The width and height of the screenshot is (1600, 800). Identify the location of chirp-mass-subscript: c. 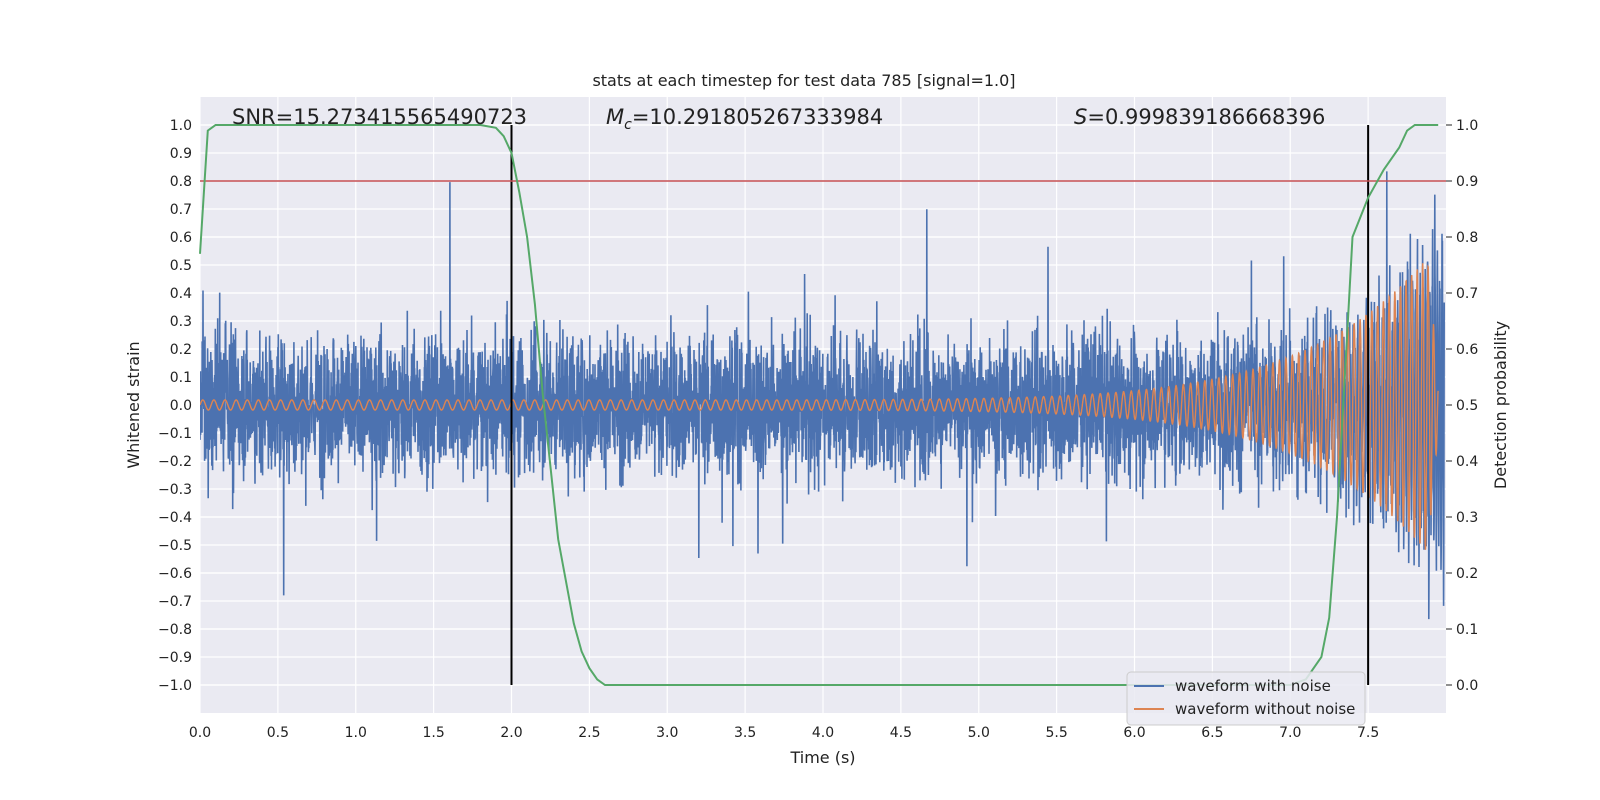
(628, 125).